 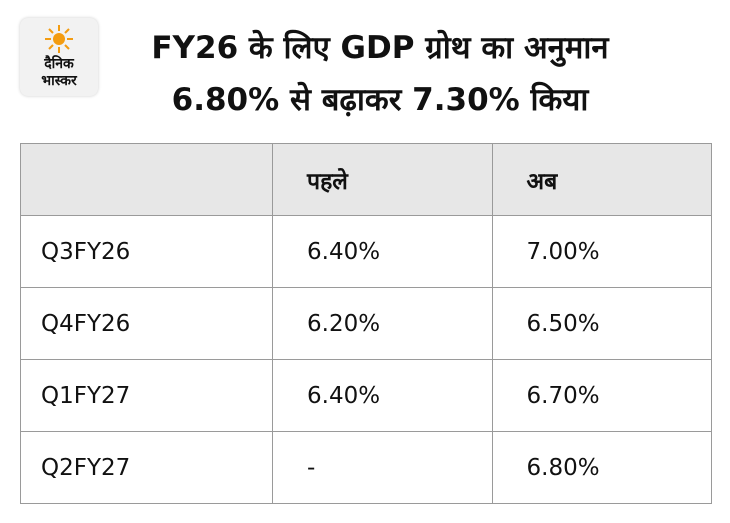 I want to click on table-cell: Q4FY26, so click(x=146, y=323).